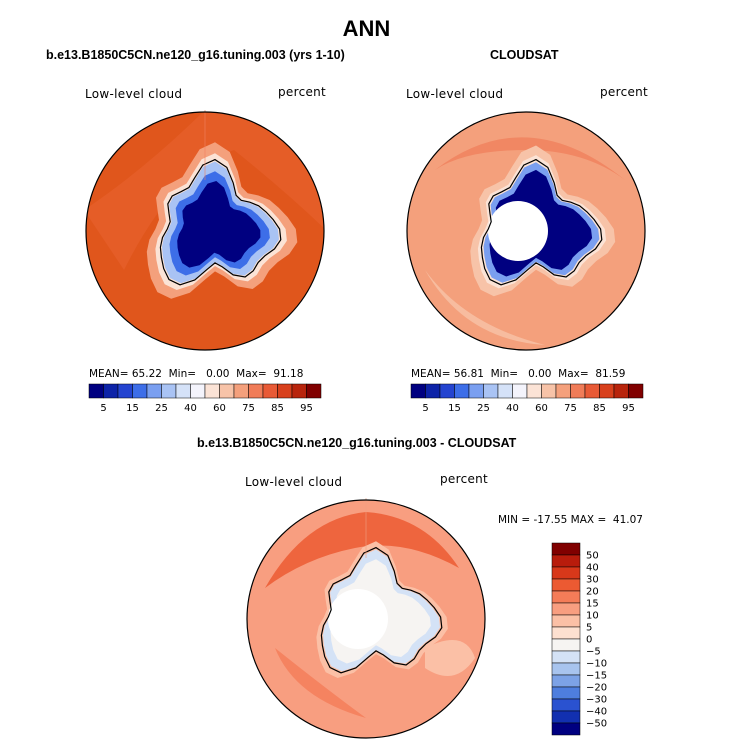 This screenshot has height=745, width=733. Describe the element at coordinates (518, 374) in the screenshot. I see `panel-obs-stats: MEAN= 56.81 Min= 0.00 Max= 81.59` at that location.